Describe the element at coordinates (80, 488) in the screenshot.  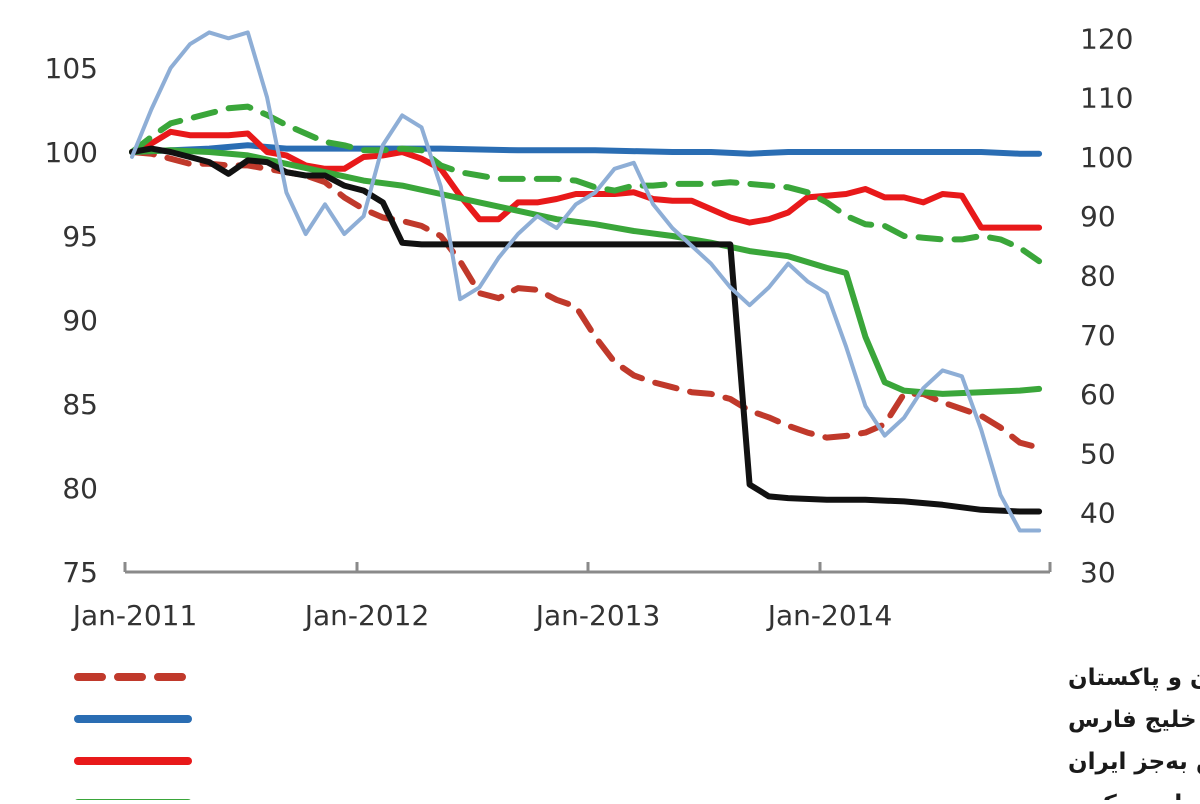
I see `y-left-tick-label: 80` at that location.